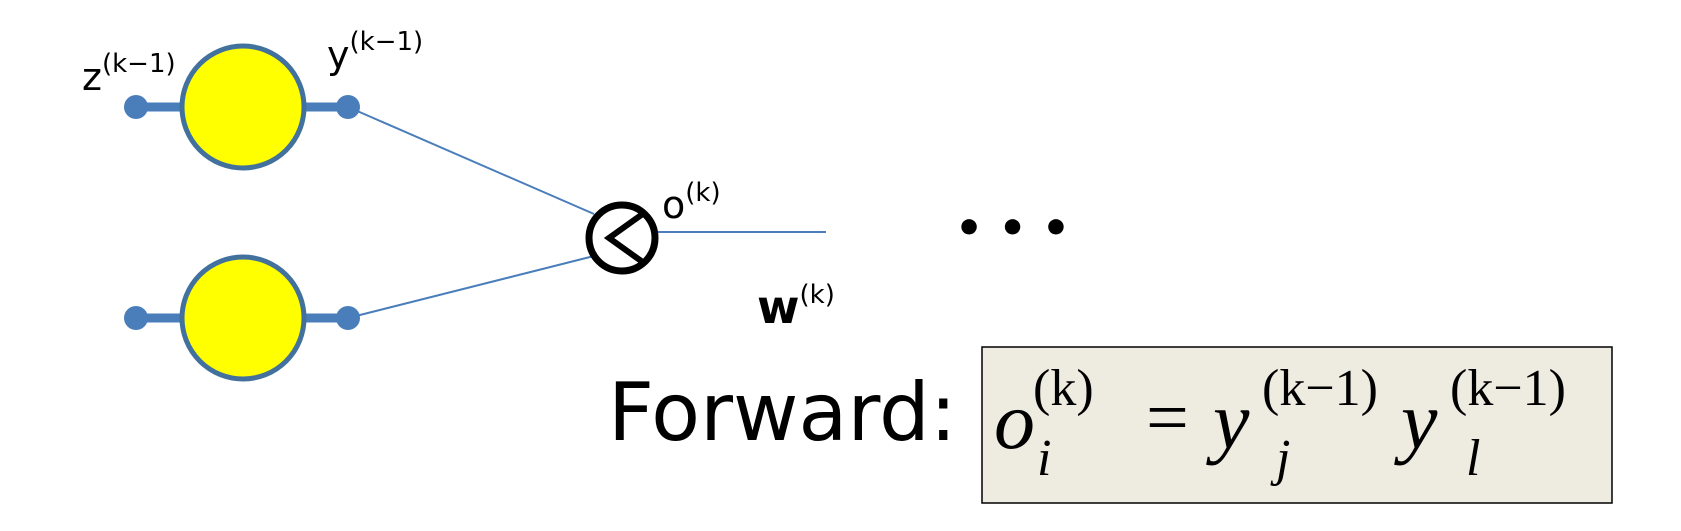 The height and width of the screenshot is (531, 1681). What do you see at coordinates (375, 52) in the screenshot?
I see `label-y: y(k−1)` at bounding box center [375, 52].